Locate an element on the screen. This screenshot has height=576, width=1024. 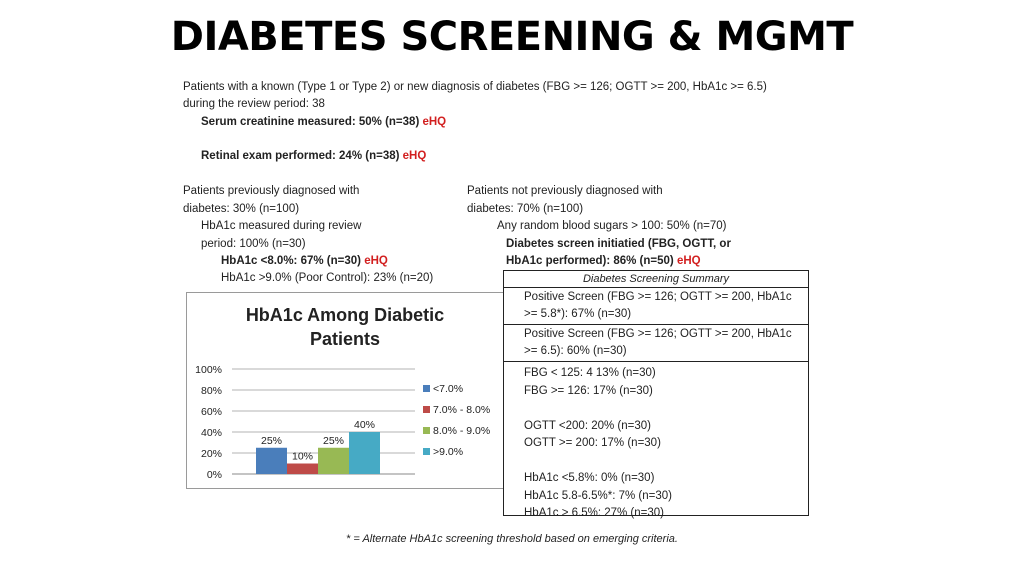
creatinine-text: Serum creatinine measured: 50% (n=38) is located at coordinates (310, 122).